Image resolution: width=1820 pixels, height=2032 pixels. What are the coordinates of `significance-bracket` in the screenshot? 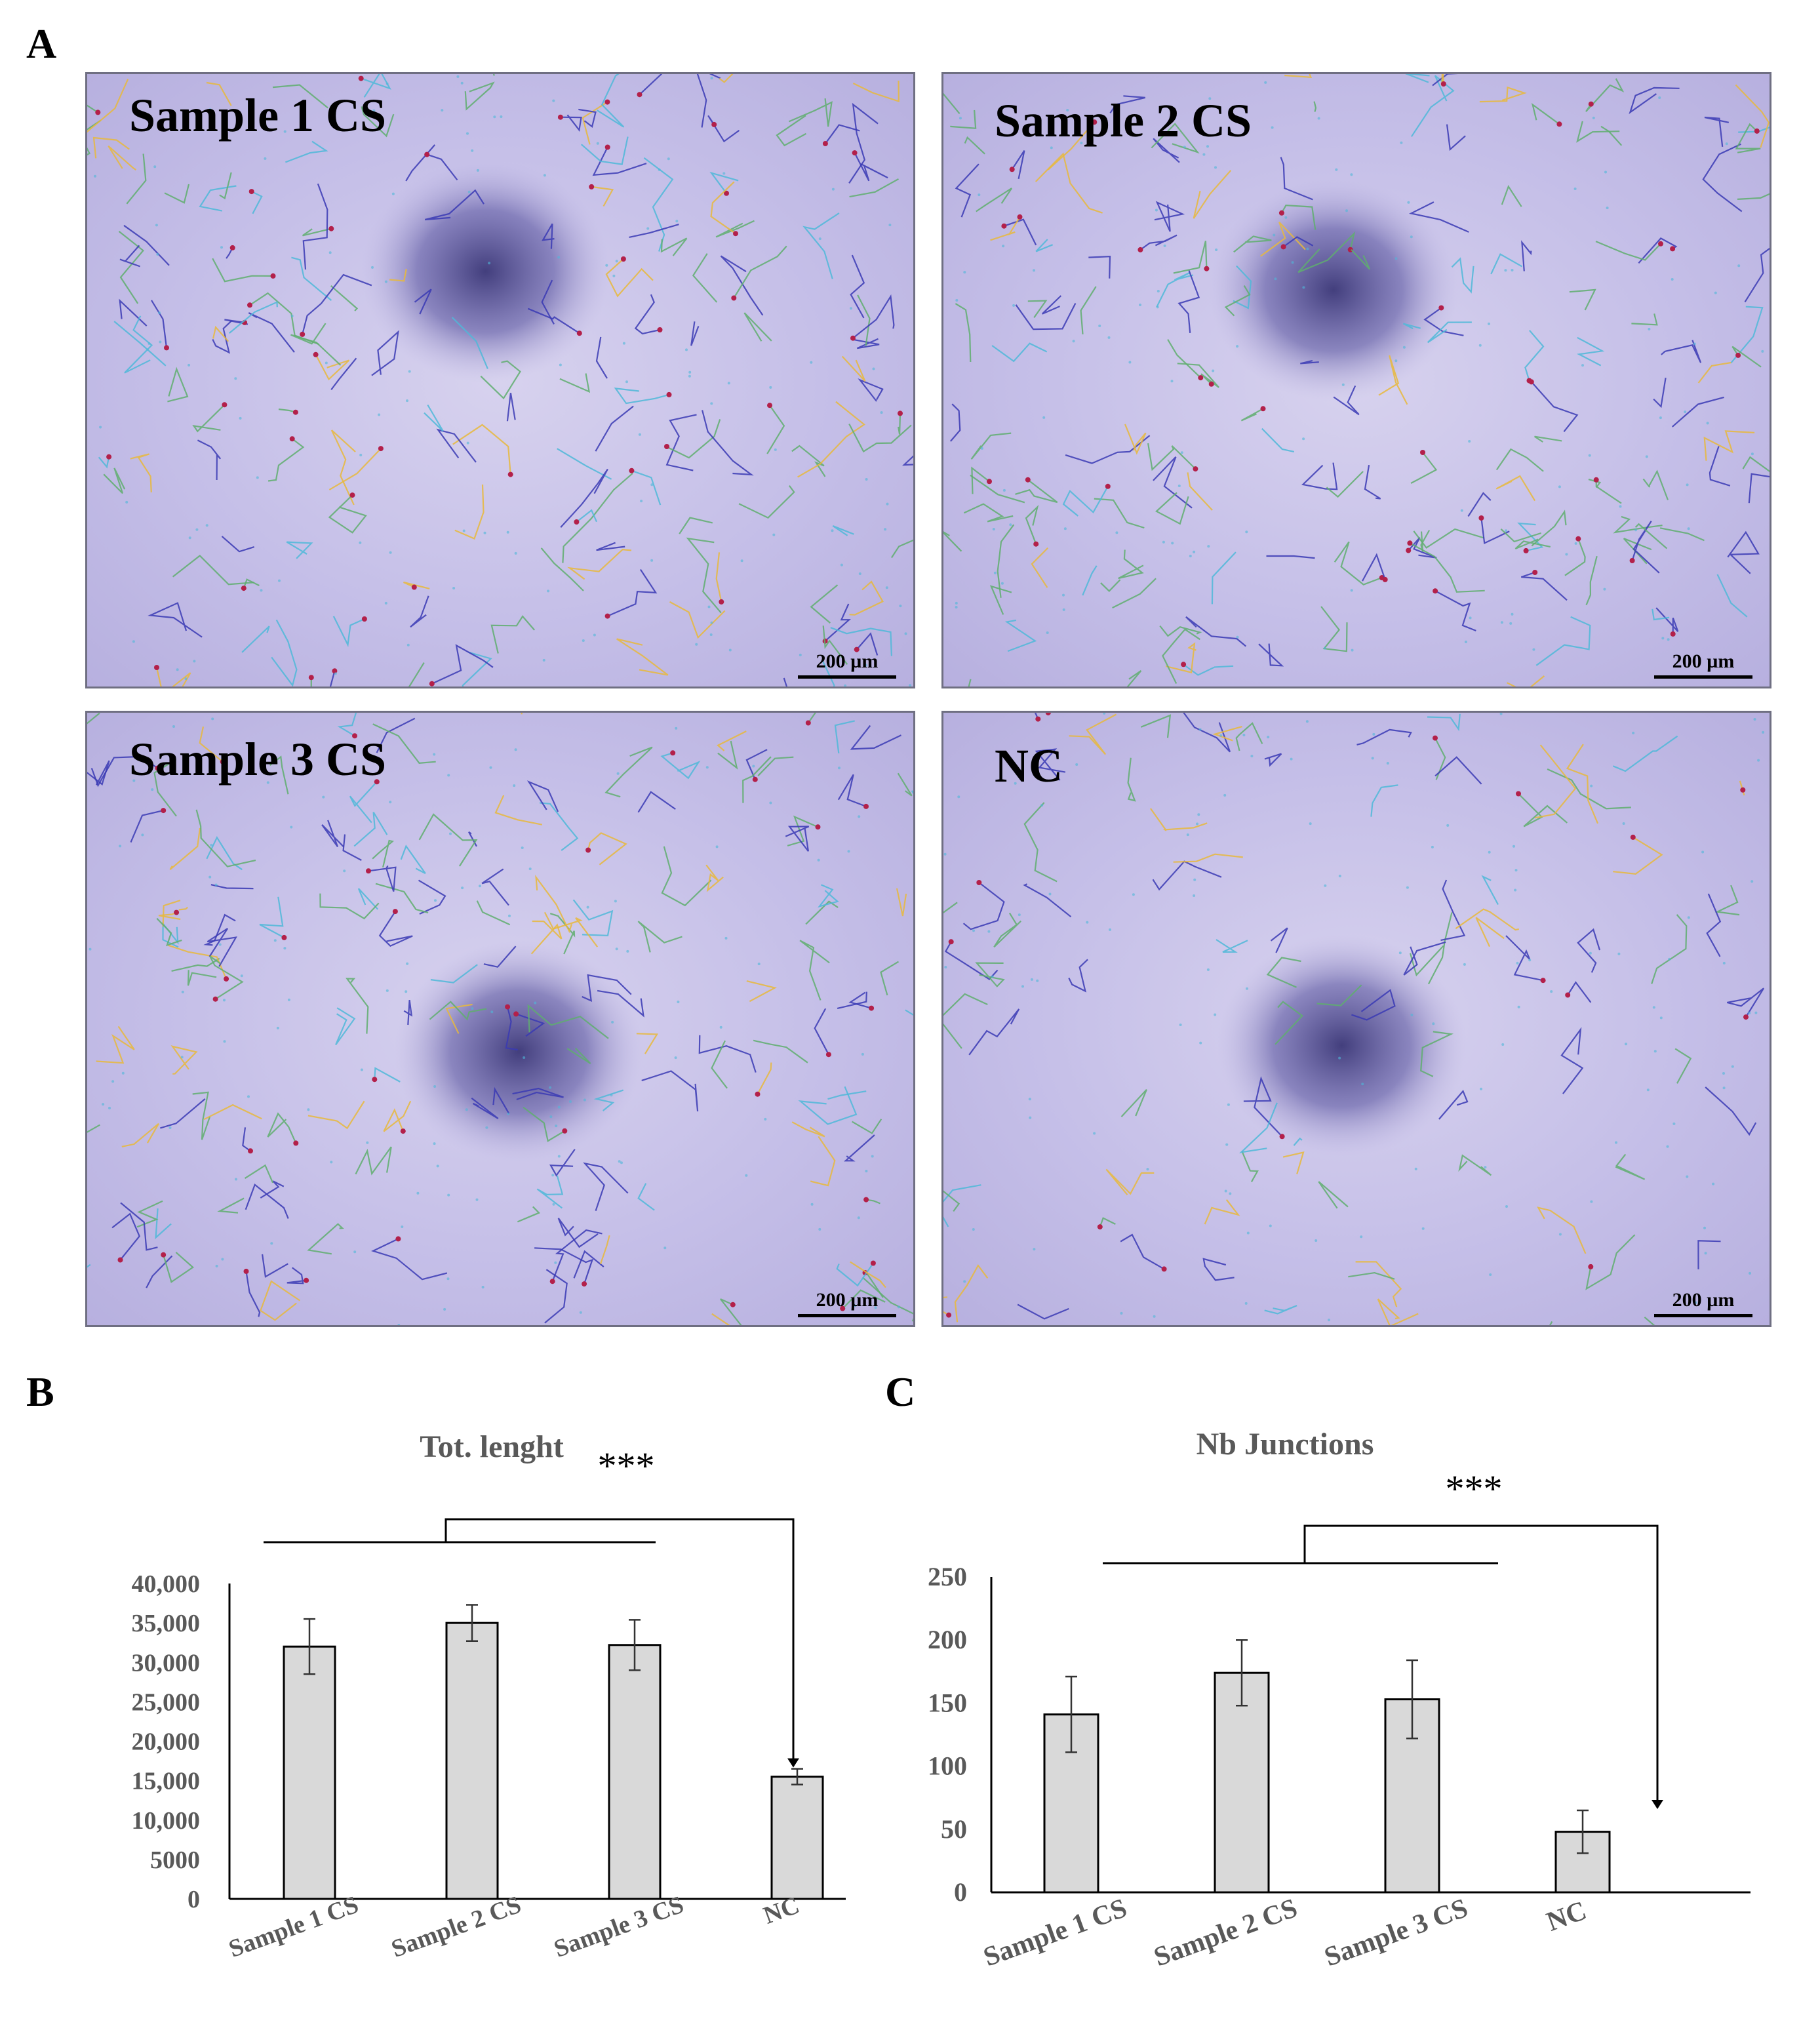 It's located at (1481, 1667).